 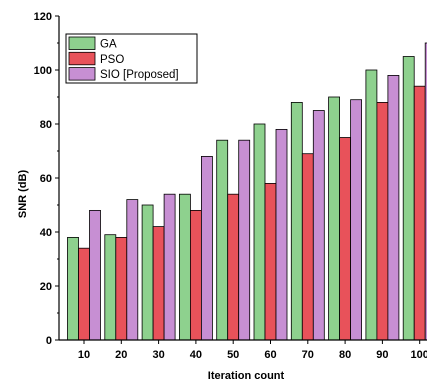 I want to click on x-axis-title: Iteration count, so click(x=246, y=375).